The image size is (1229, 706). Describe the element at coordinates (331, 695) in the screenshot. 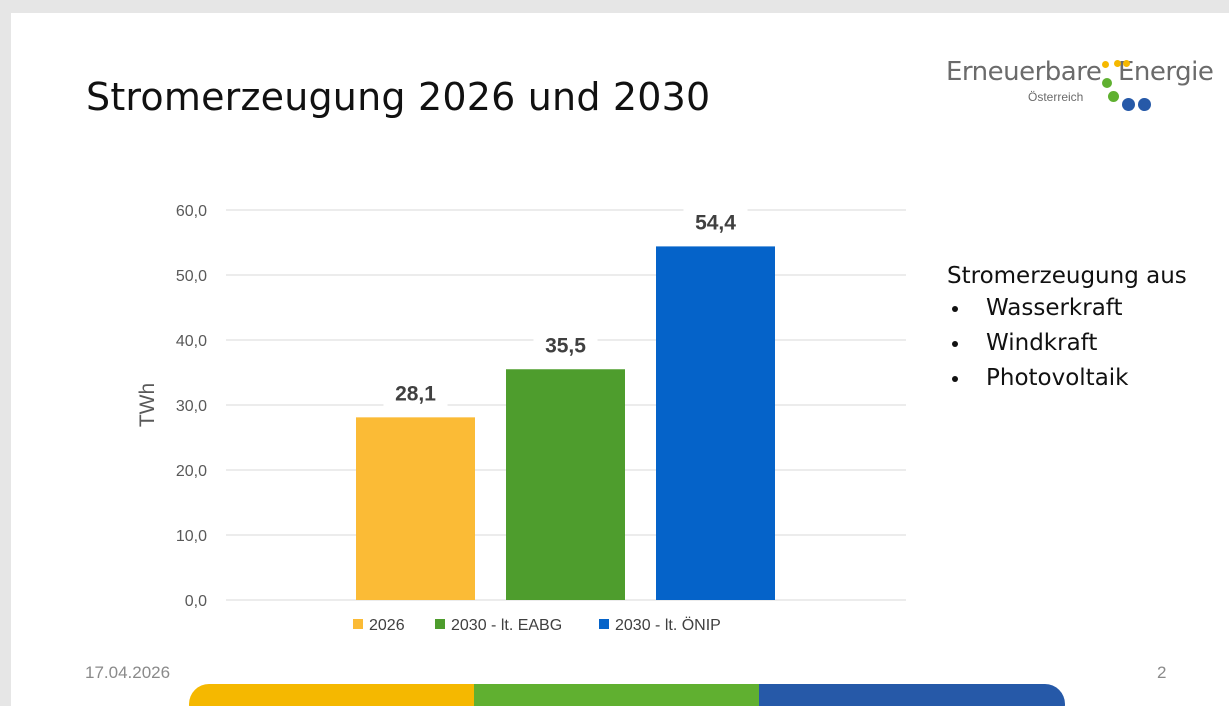

I see `band-segment-yellow` at that location.